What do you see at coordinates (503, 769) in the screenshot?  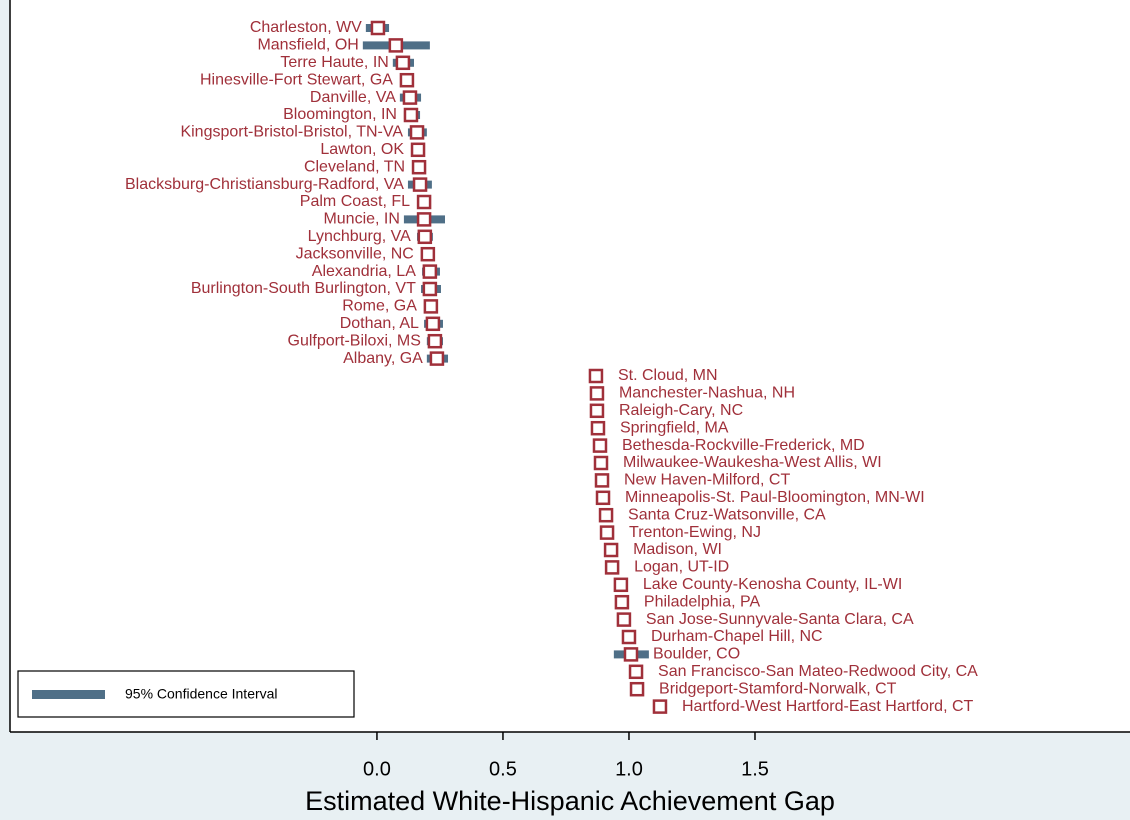 I see `x-tick-label: 0.5` at bounding box center [503, 769].